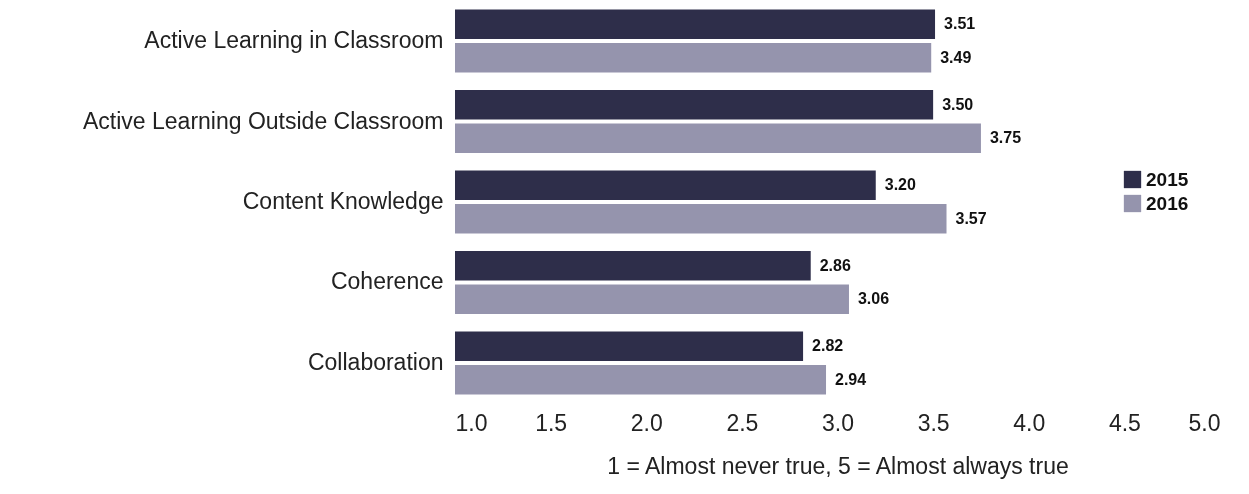  Describe the element at coordinates (956, 57) in the screenshot. I see `data-label: 3.49` at that location.